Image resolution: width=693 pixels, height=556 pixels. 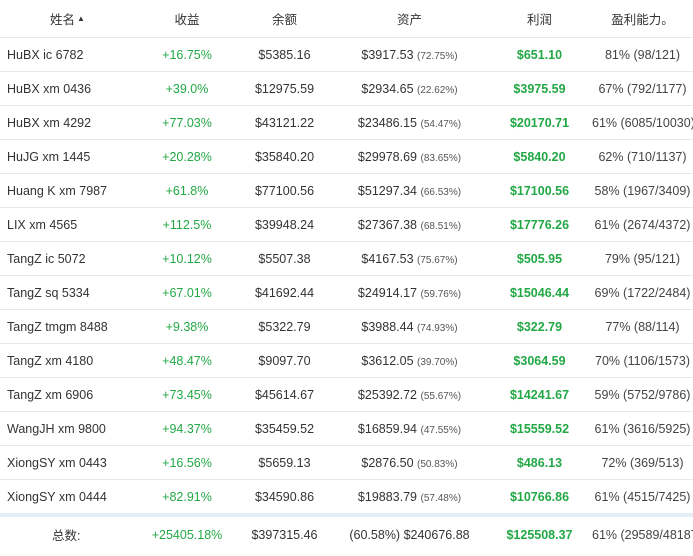 What do you see at coordinates (642, 224) in the screenshot?
I see `cell-ability: 61% (2674/4372)` at bounding box center [642, 224].